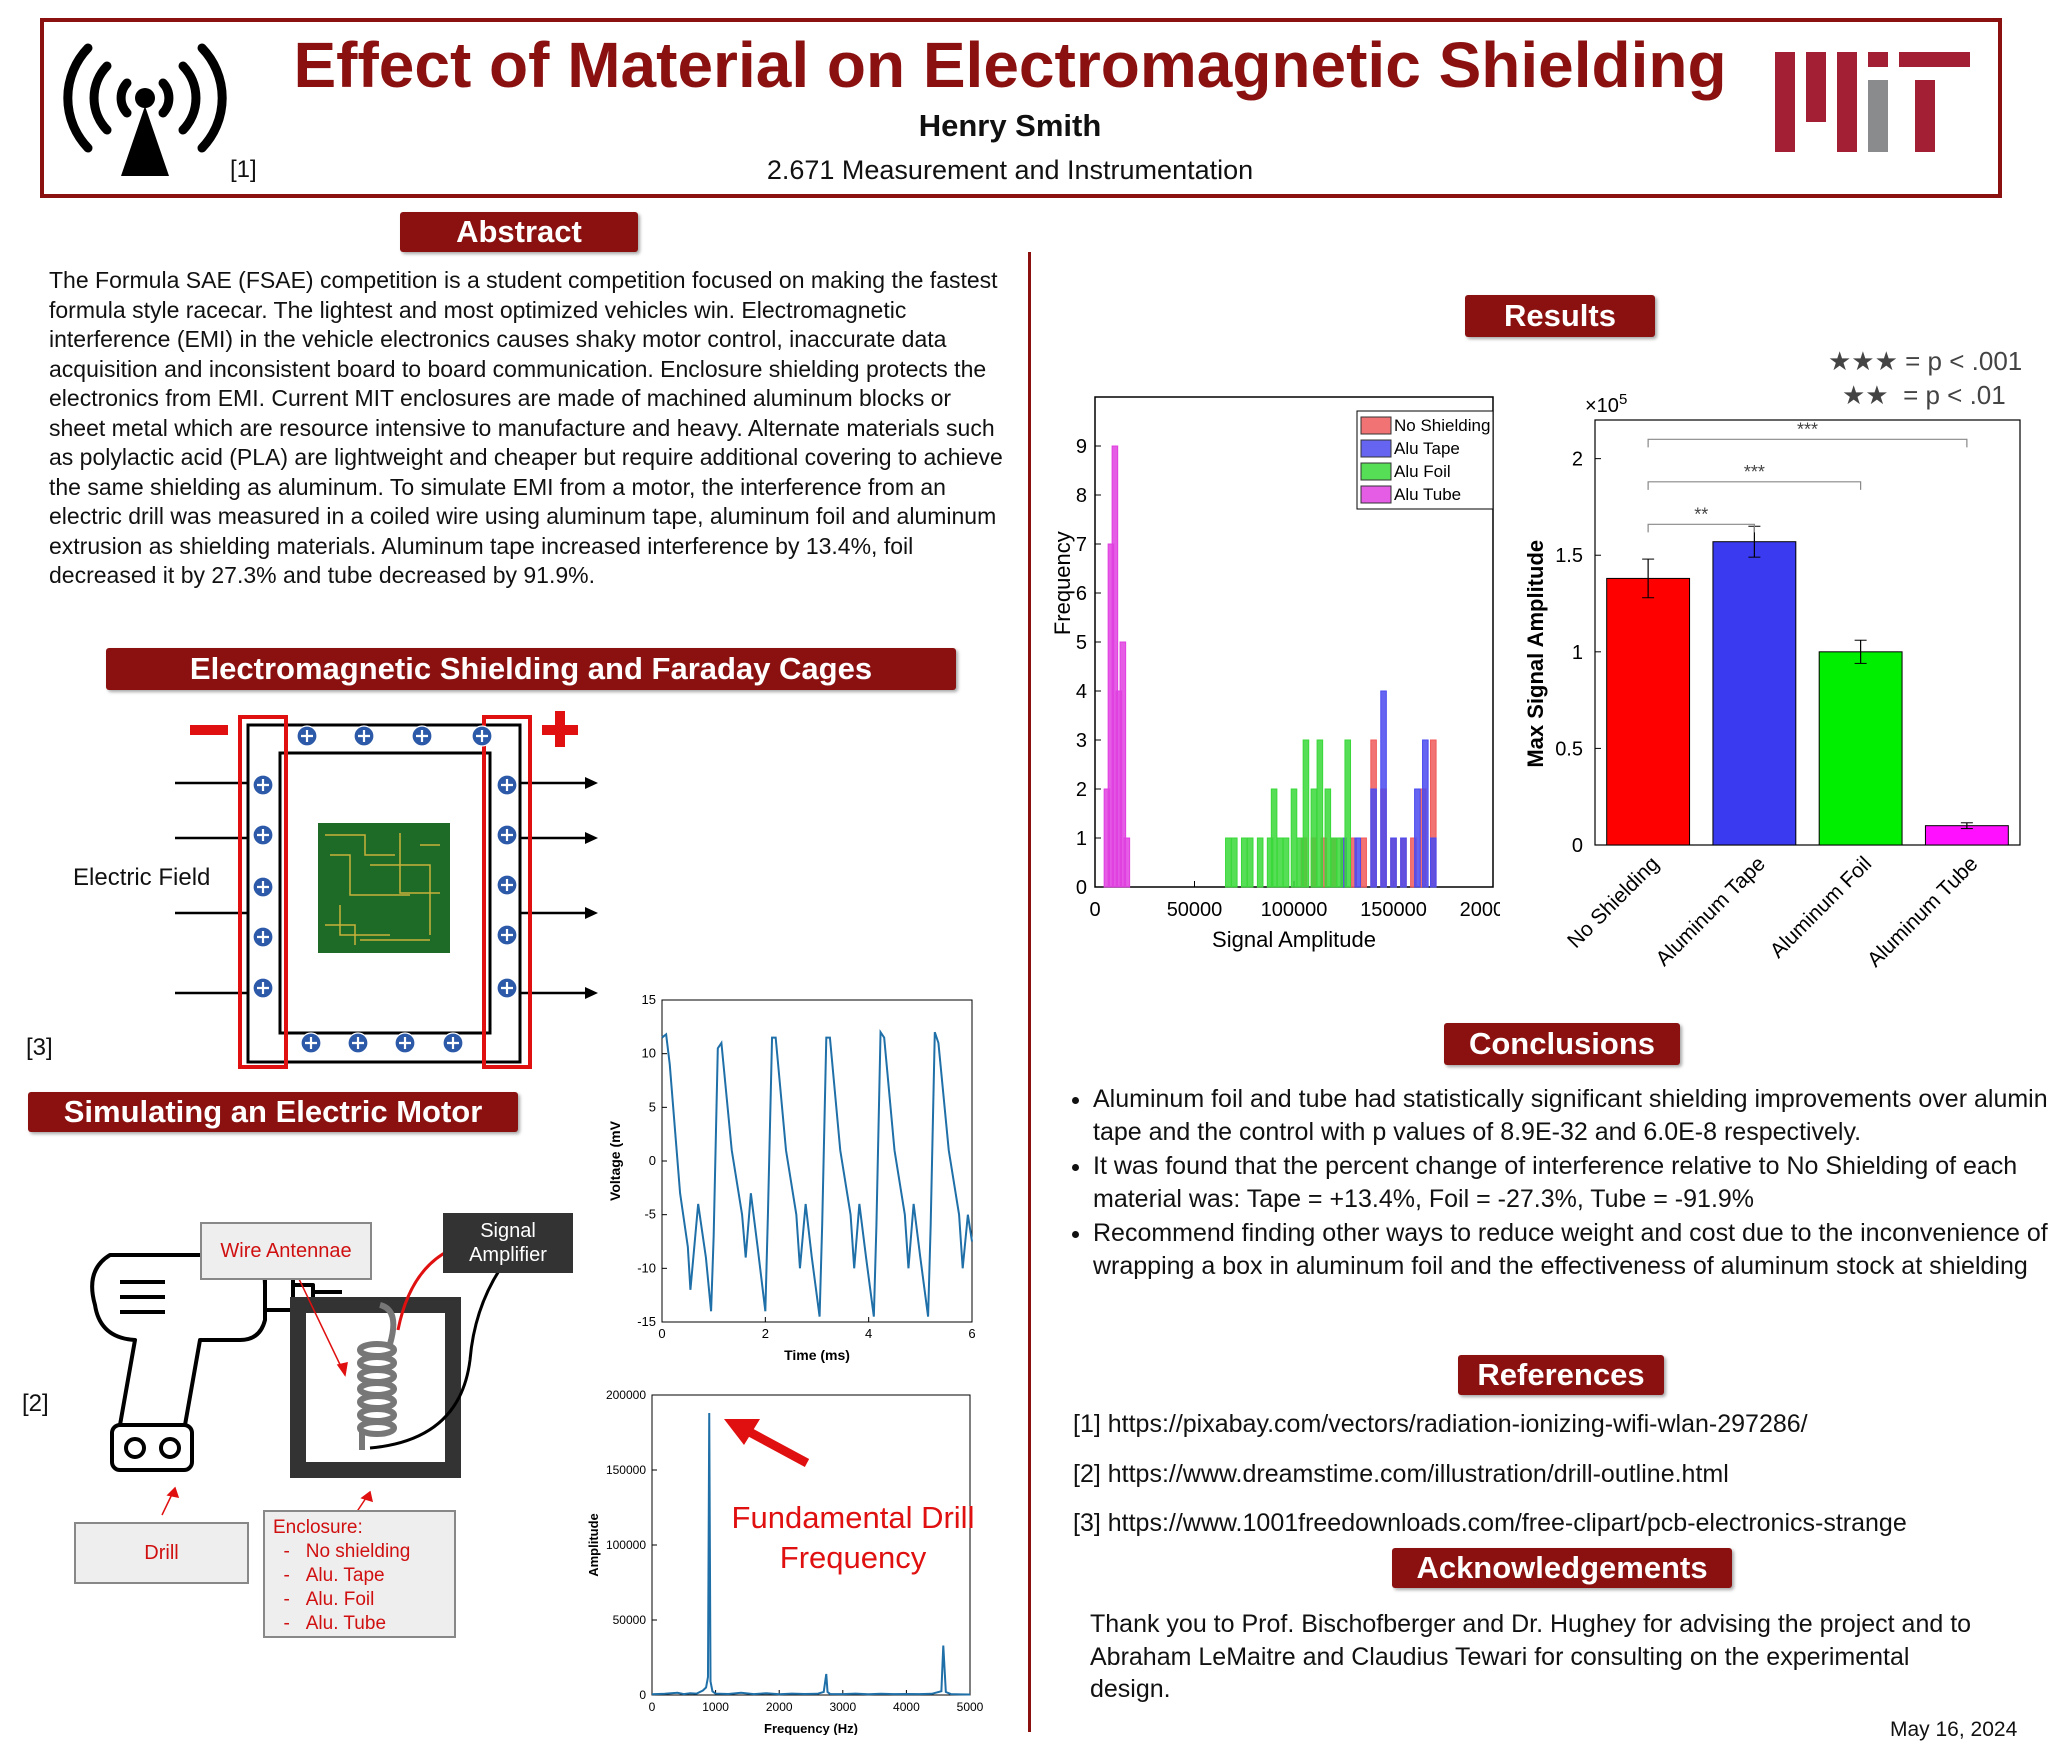 The height and width of the screenshot is (1755, 2048). What do you see at coordinates (273, 1112) in the screenshot?
I see `motor-heading: Simulating an Electric Motor` at bounding box center [273, 1112].